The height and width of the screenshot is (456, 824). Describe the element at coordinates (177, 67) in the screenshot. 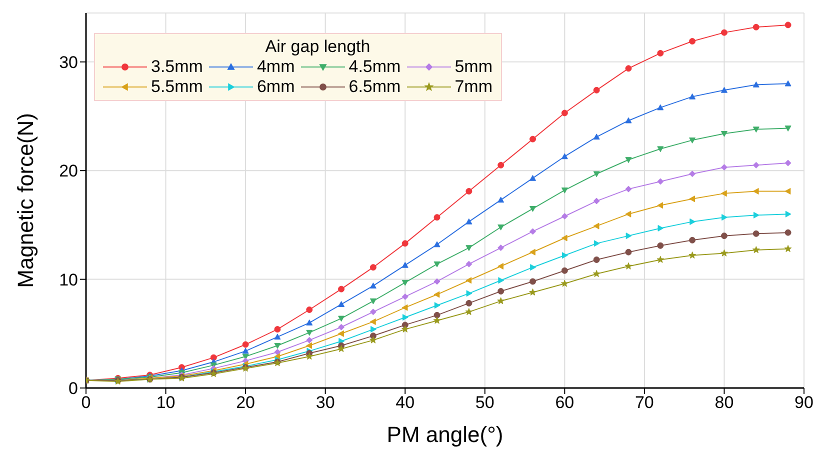

I see `legend-label: 3.5mm` at that location.